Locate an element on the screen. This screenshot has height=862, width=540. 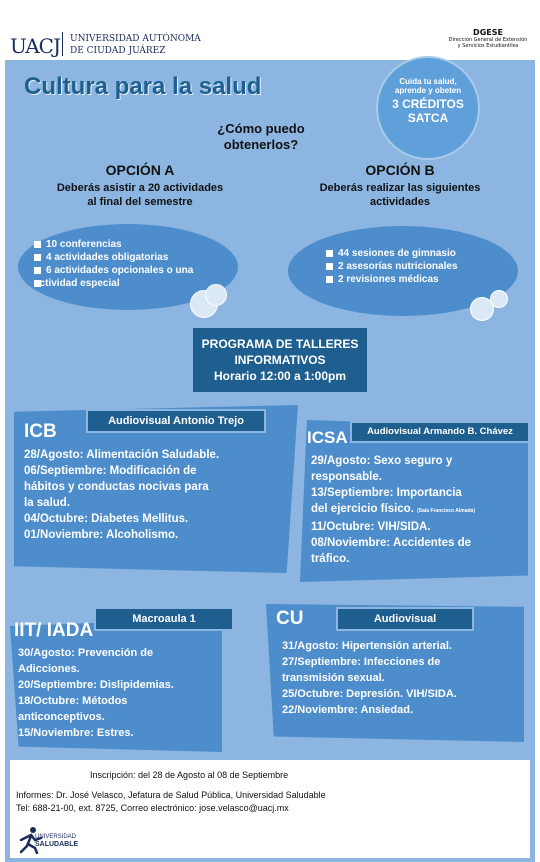
activity-line: 04/Octubre: Diabetes Mellitus. is located at coordinates (106, 519).